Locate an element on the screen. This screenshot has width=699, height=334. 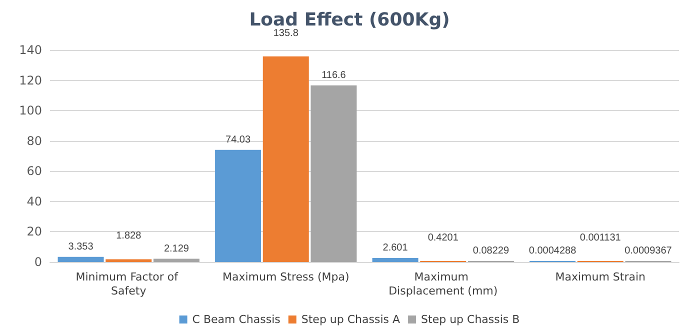
data-label: 0.0004288 is located at coordinates (552, 251).